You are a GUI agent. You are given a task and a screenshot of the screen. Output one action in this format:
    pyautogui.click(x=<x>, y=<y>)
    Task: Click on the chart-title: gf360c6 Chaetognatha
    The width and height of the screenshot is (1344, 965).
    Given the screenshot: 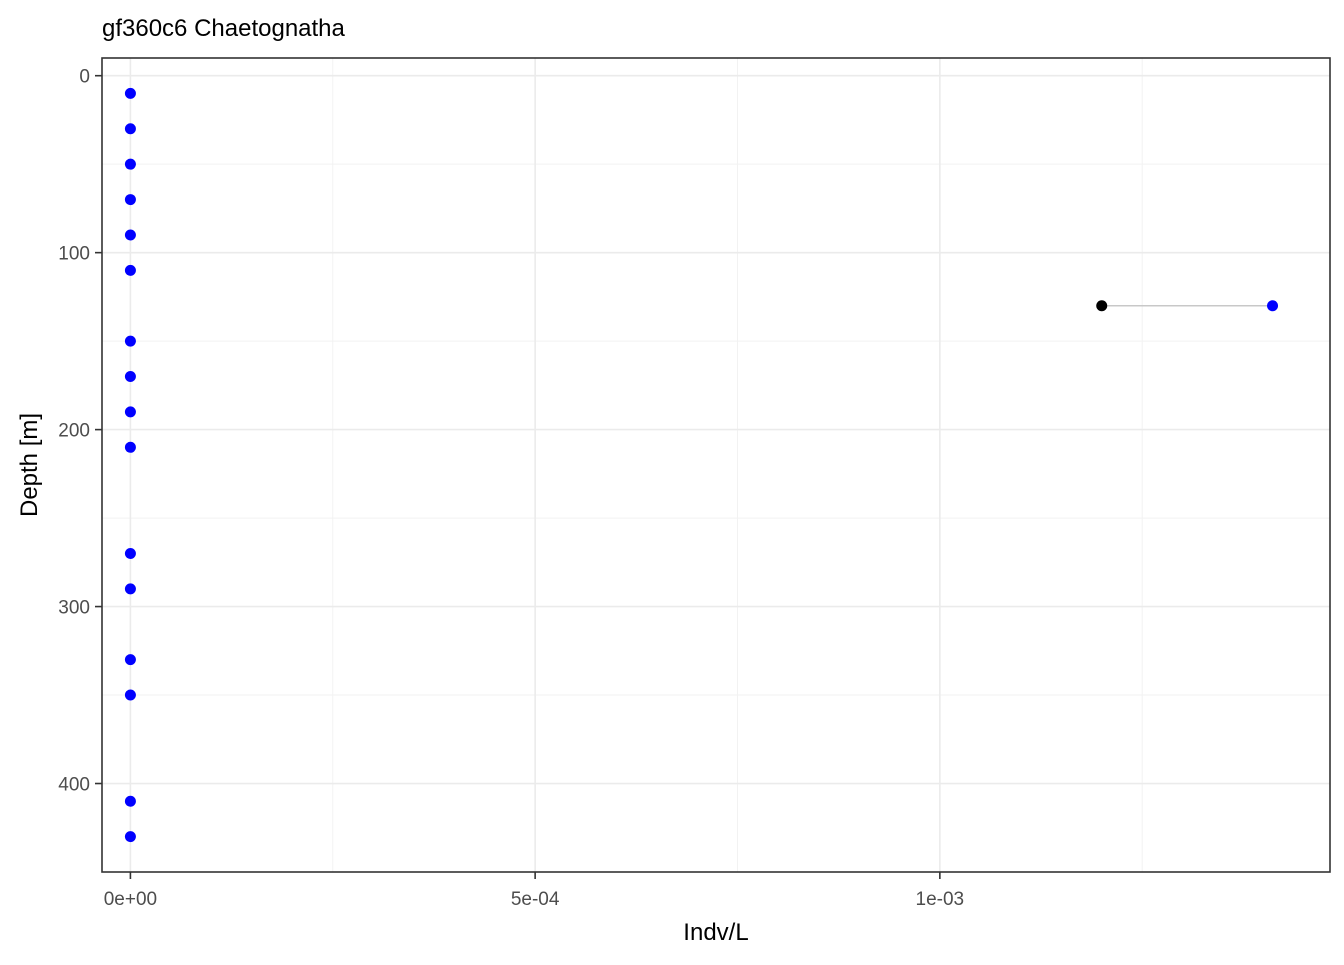 What is the action you would take?
    pyautogui.click(x=224, y=28)
    